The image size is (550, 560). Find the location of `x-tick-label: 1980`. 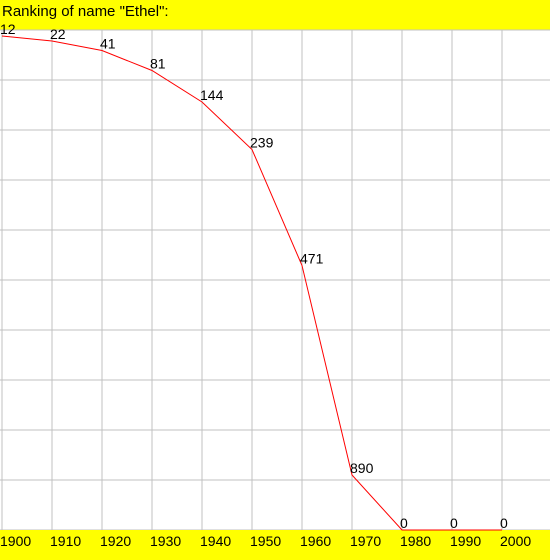

x-tick-label: 1980 is located at coordinates (415, 541).